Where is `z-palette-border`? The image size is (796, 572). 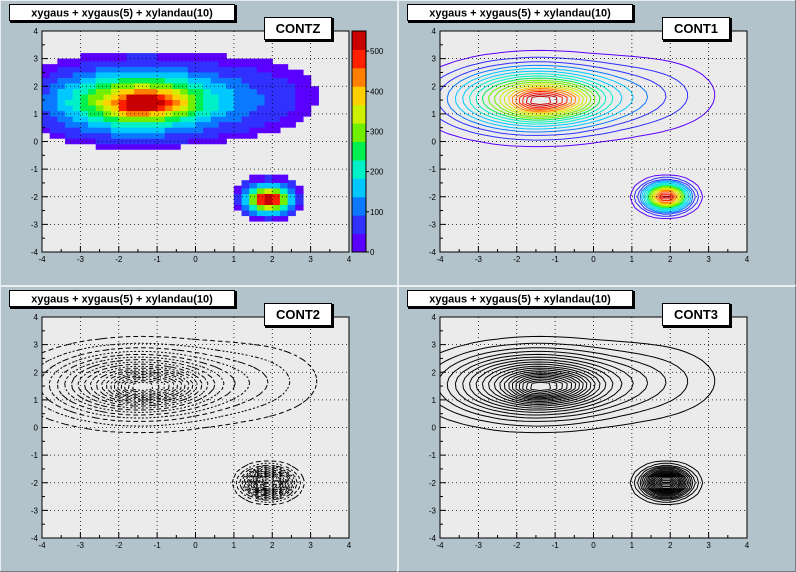 z-palette-border is located at coordinates (359, 141).